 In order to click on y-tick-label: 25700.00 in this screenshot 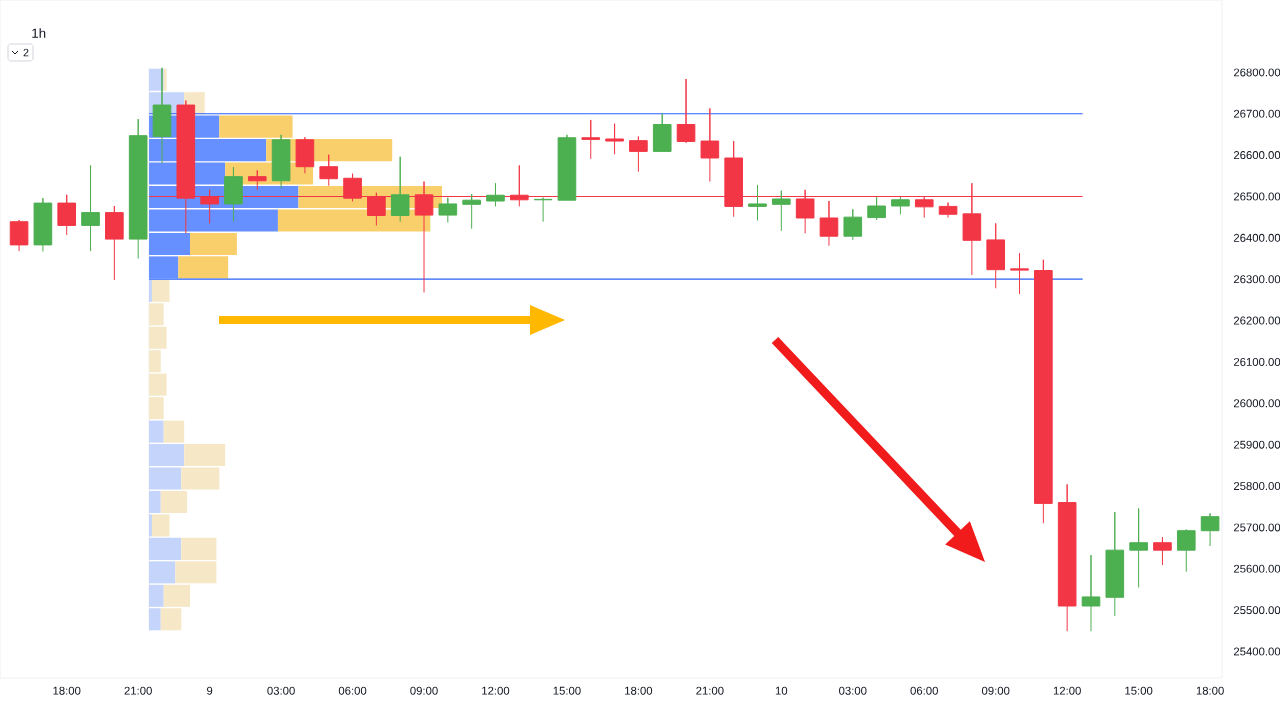, I will do `click(1256, 527)`.